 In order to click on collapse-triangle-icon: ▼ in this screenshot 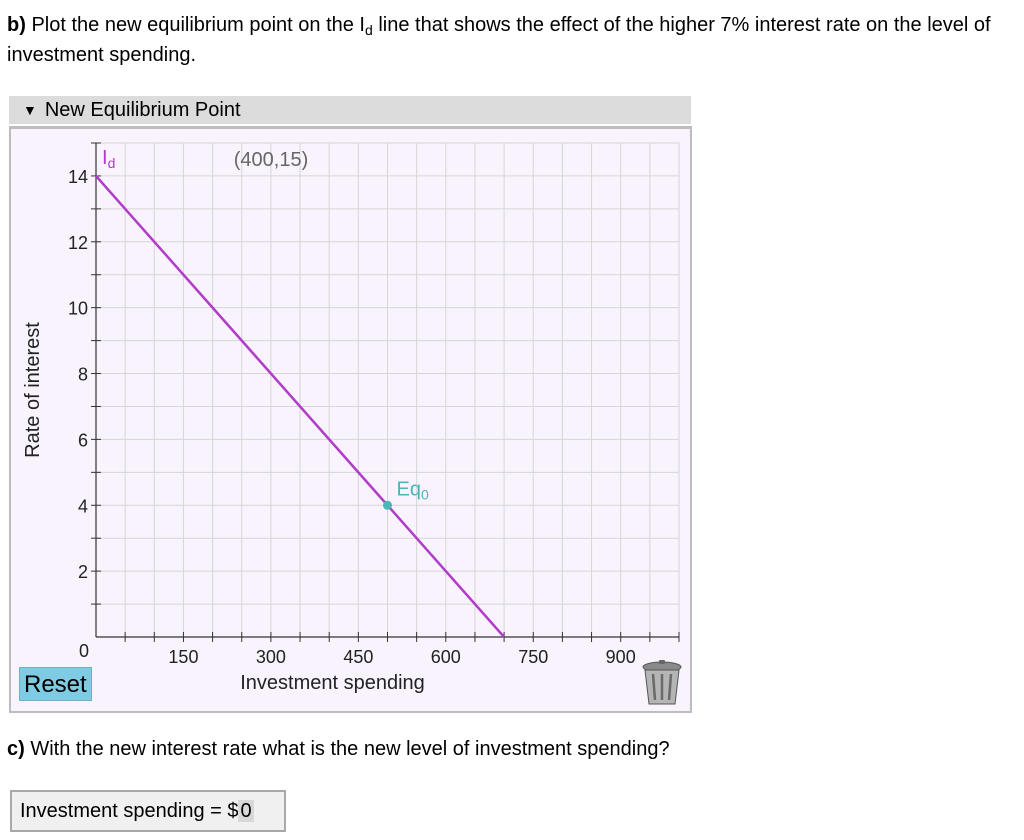, I will do `click(30, 110)`.